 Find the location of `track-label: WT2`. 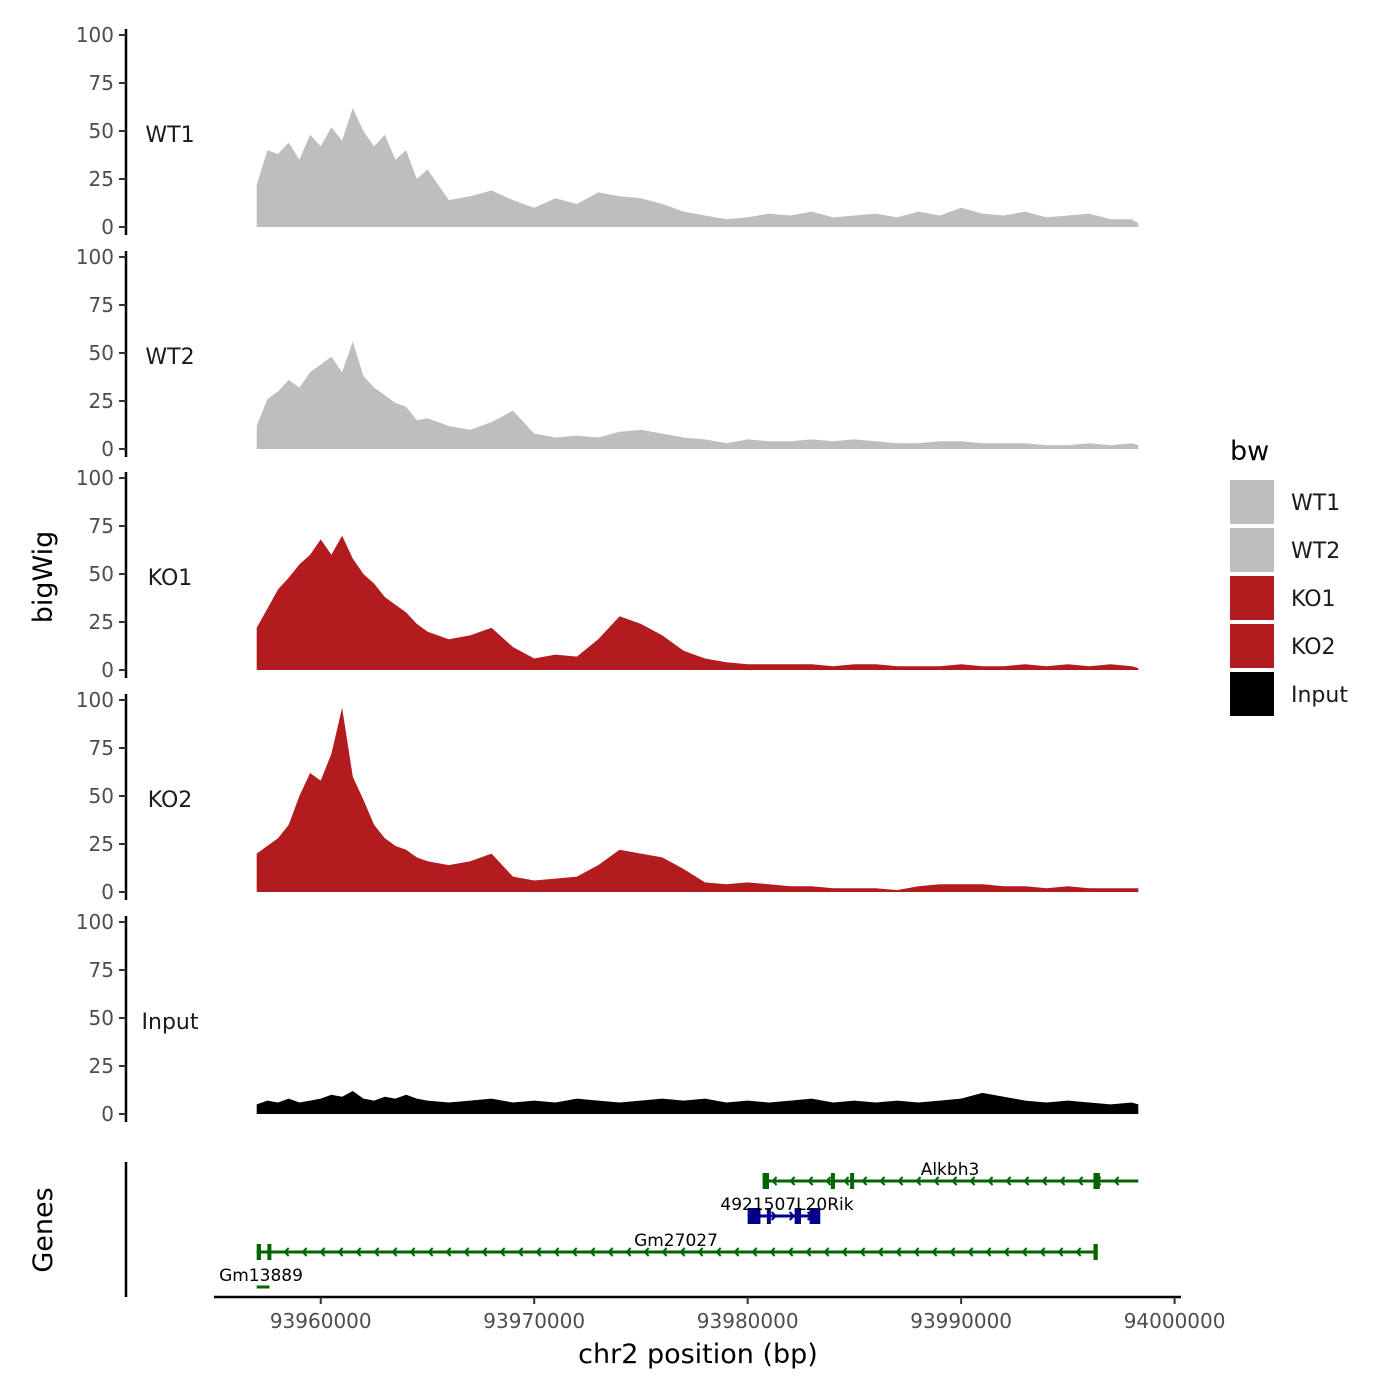

track-label: WT2 is located at coordinates (169, 357).